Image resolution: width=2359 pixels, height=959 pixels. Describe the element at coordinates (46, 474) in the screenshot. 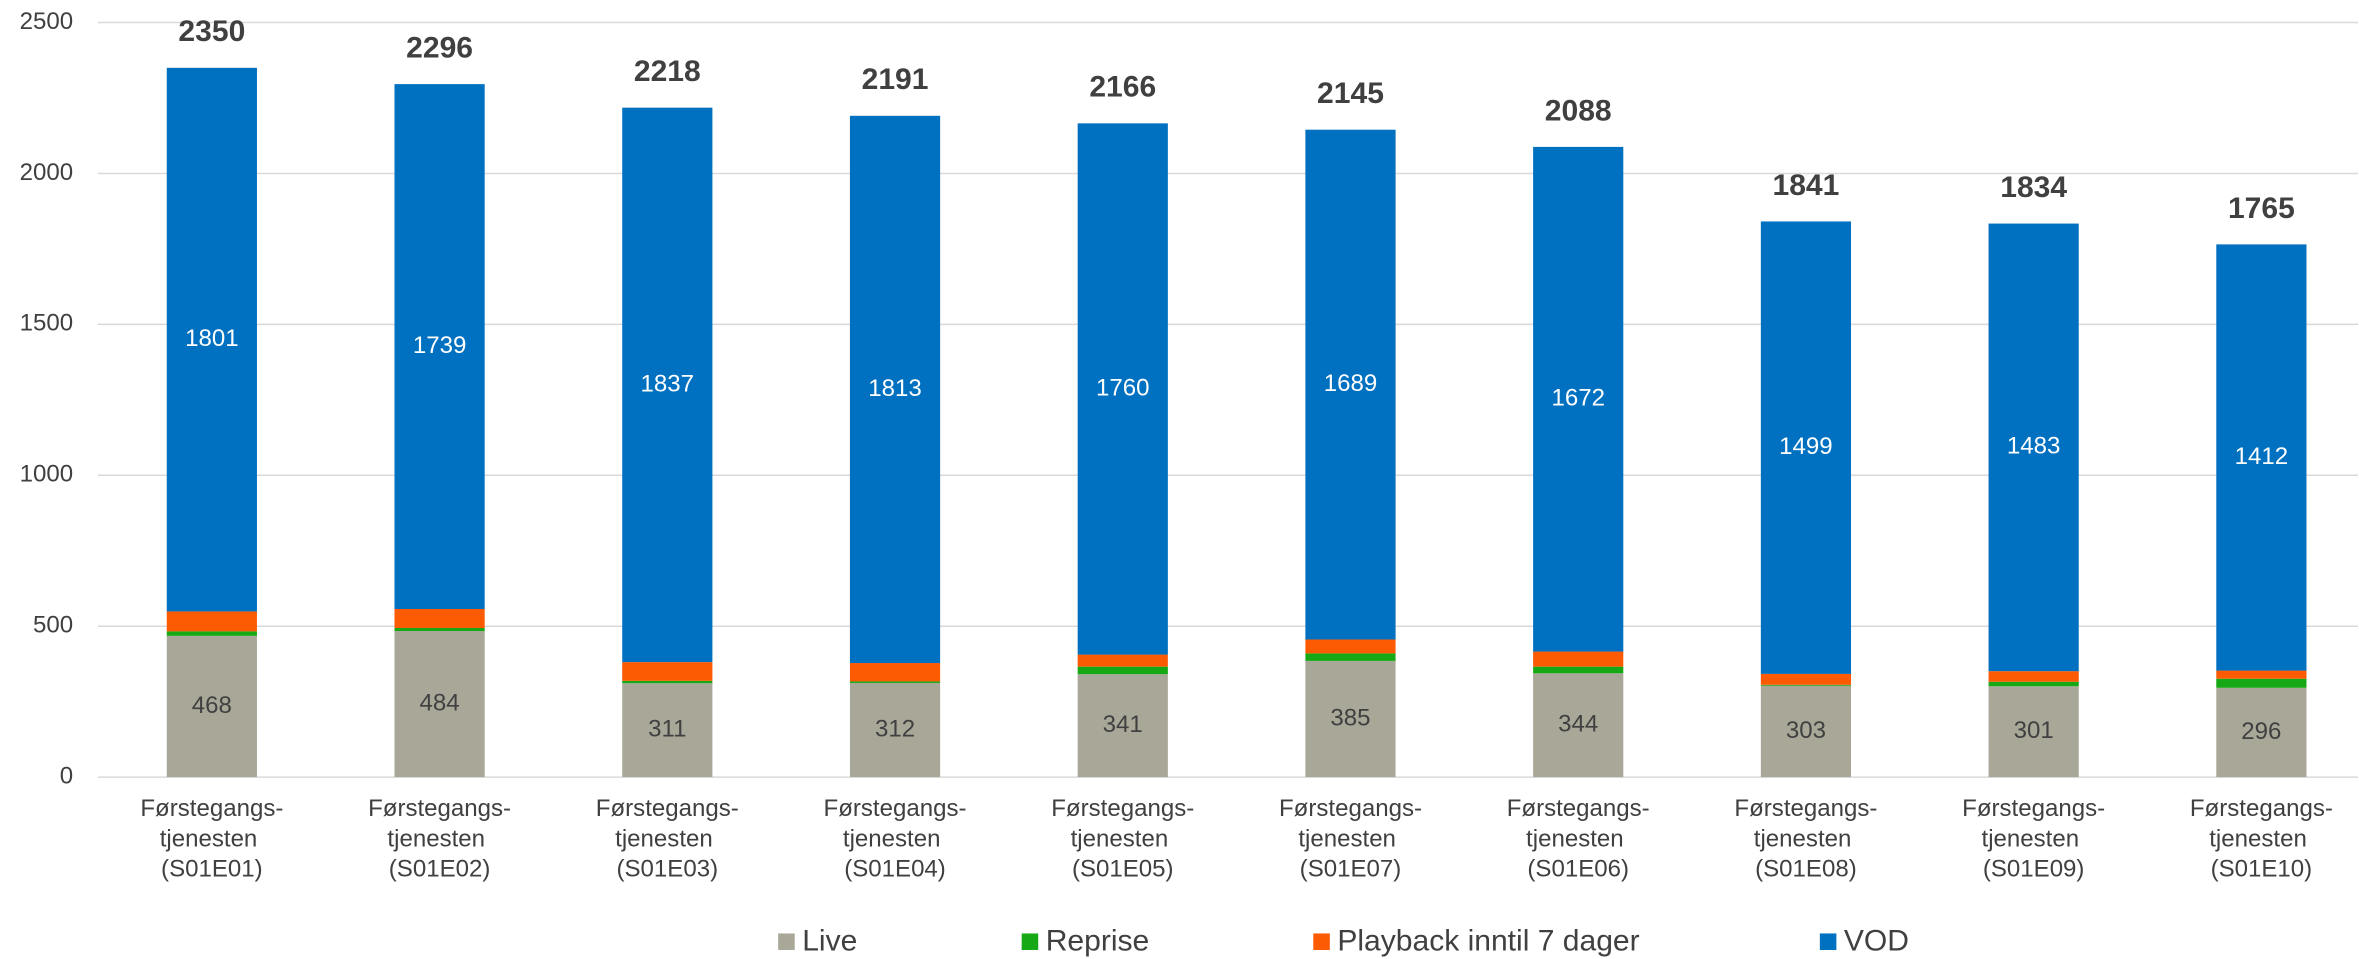

I see `y-tick-label: 1000` at that location.